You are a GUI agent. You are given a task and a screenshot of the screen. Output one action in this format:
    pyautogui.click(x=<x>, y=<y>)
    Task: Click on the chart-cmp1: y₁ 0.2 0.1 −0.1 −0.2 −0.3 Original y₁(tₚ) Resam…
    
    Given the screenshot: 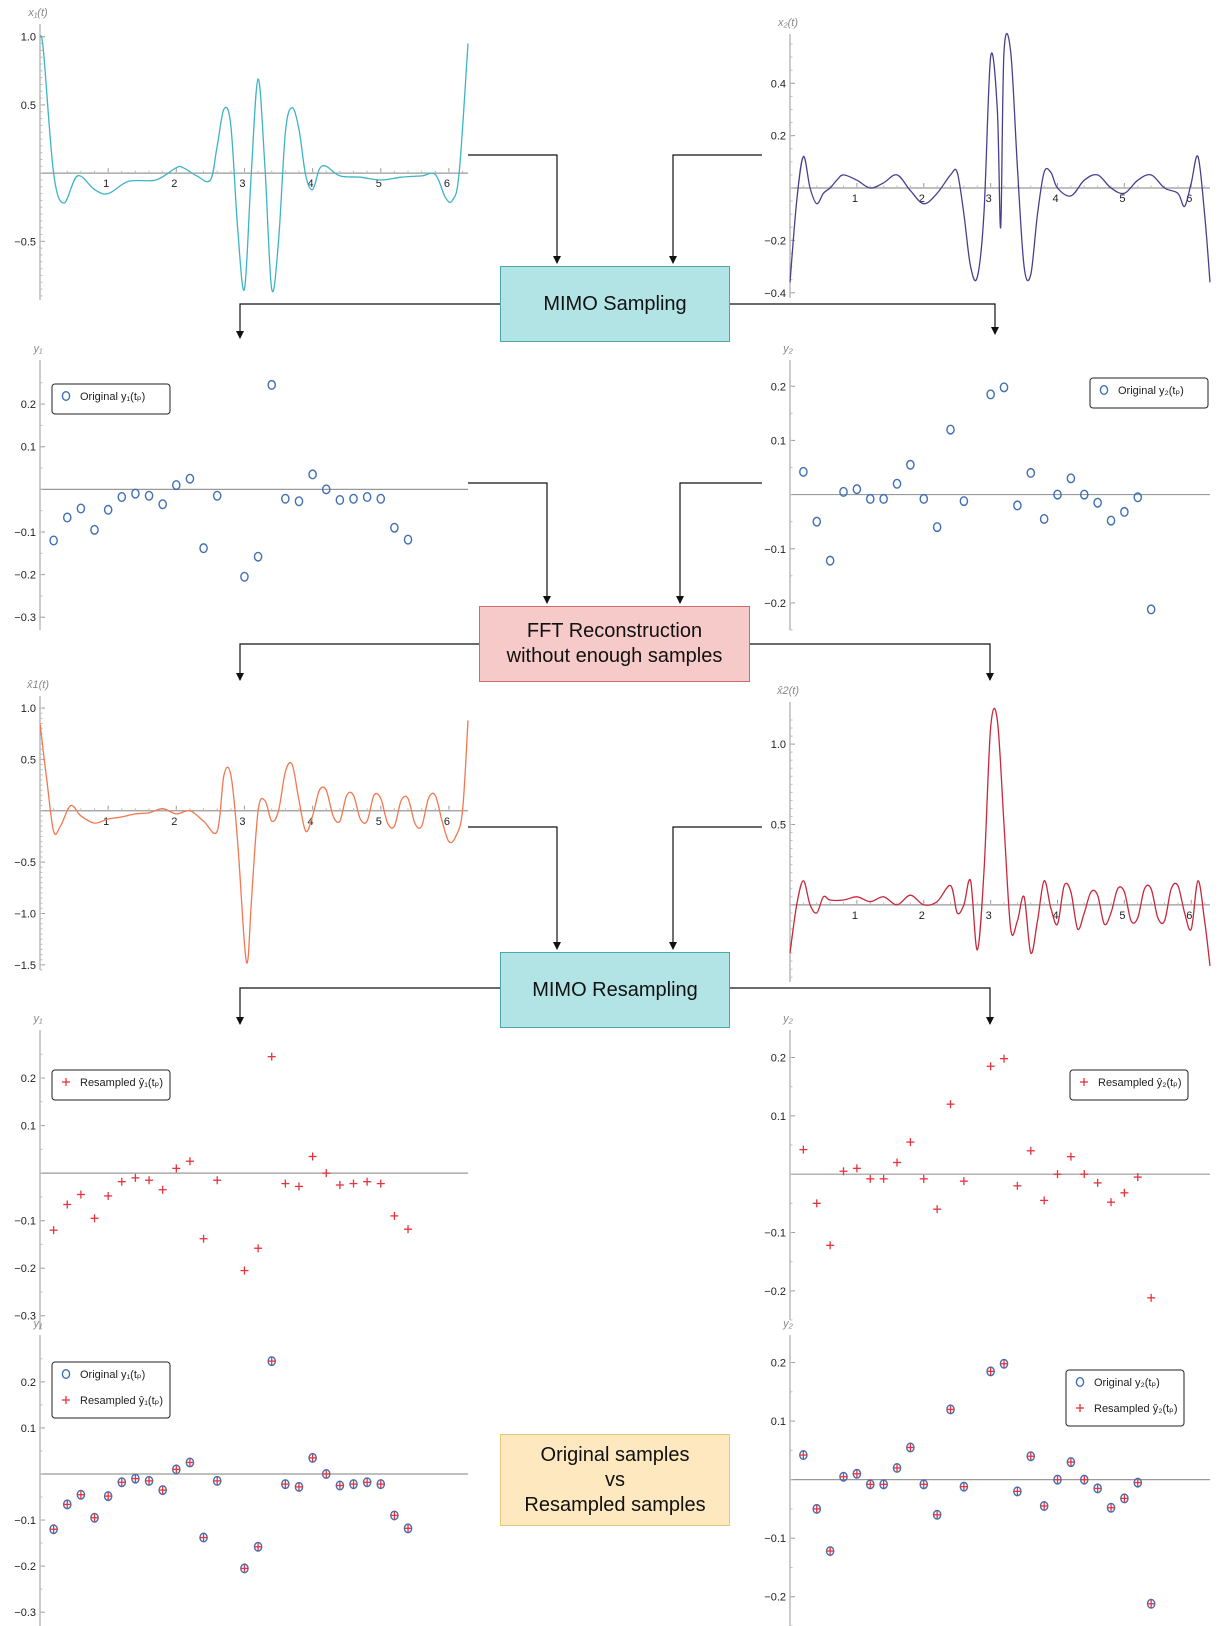 What is the action you would take?
    pyautogui.click(x=241, y=1472)
    